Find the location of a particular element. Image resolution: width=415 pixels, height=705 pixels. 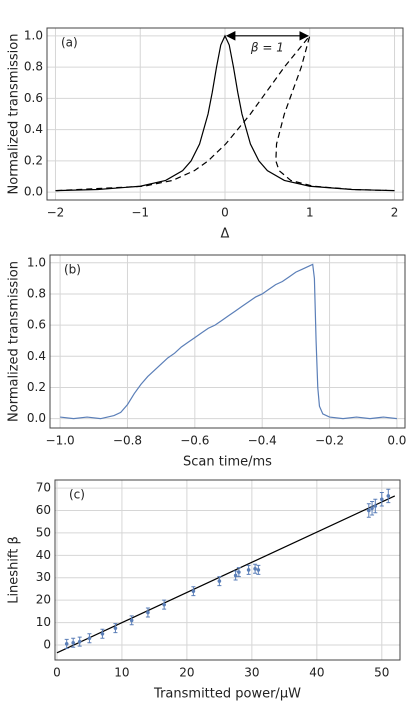

y-tick-label: 0 is located at coordinates (47, 644).